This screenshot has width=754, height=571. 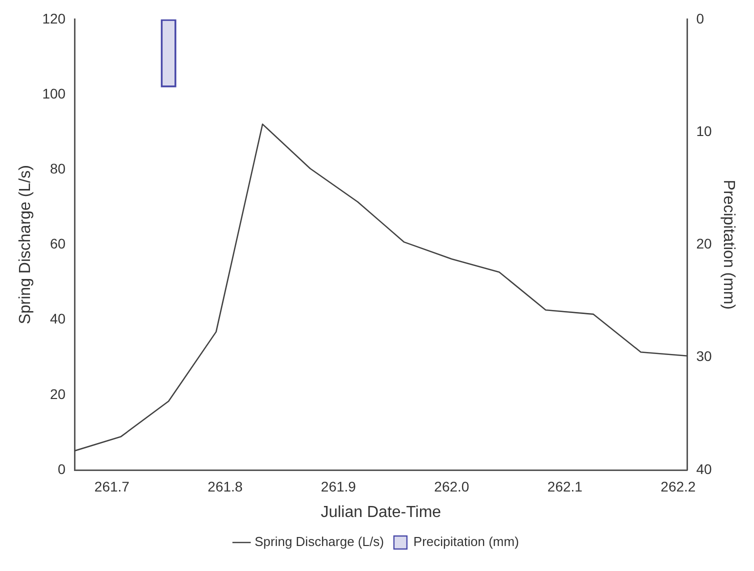 I want to click on y-tick-label: 120, so click(x=54, y=18).